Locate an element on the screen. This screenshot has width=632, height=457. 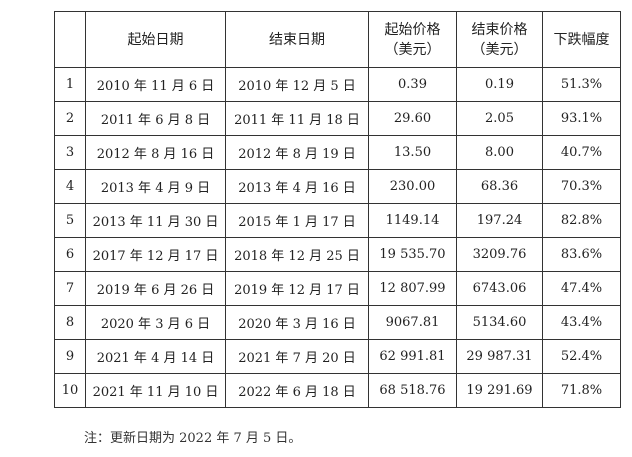
row-start-price: 13.50 is located at coordinates (412, 152).